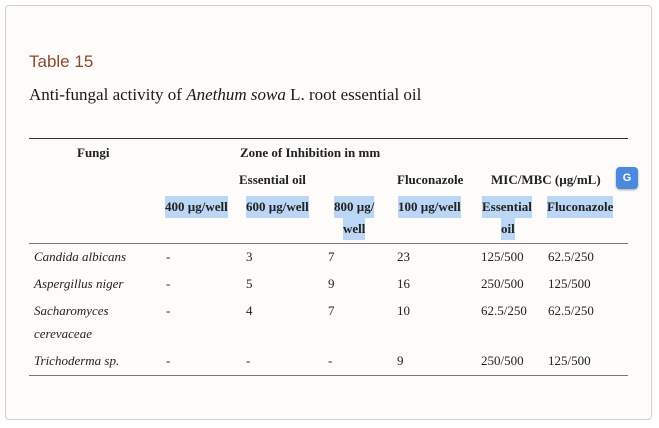 This screenshot has width=659, height=428. Describe the element at coordinates (400, 360) in the screenshot. I see `row-100: 9` at that location.